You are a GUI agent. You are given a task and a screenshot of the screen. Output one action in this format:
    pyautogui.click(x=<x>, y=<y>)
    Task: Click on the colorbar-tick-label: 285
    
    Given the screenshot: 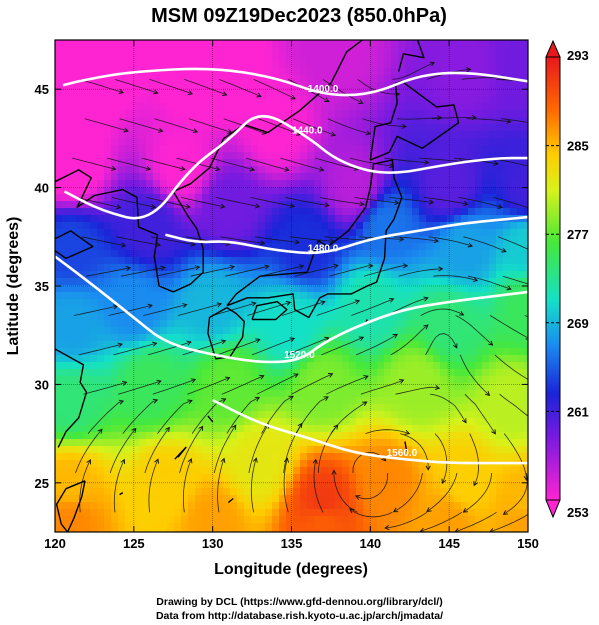 What is the action you would take?
    pyautogui.click(x=578, y=146)
    